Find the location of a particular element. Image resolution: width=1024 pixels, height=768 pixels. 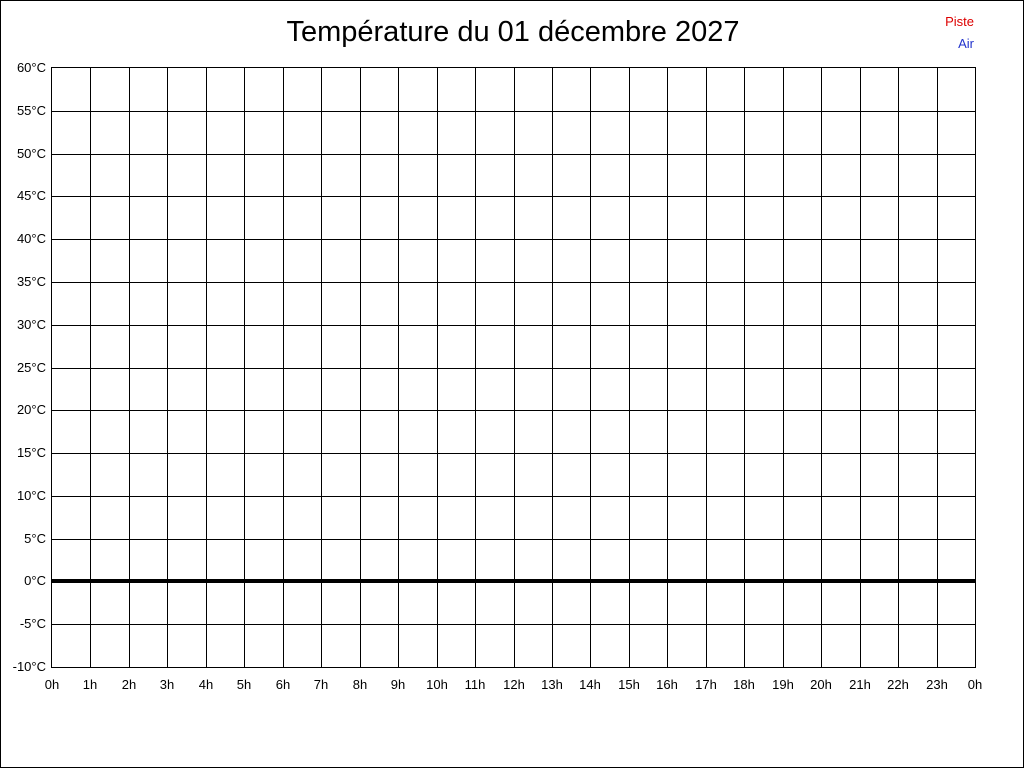

x-tick-label: 18h is located at coordinates (744, 684).